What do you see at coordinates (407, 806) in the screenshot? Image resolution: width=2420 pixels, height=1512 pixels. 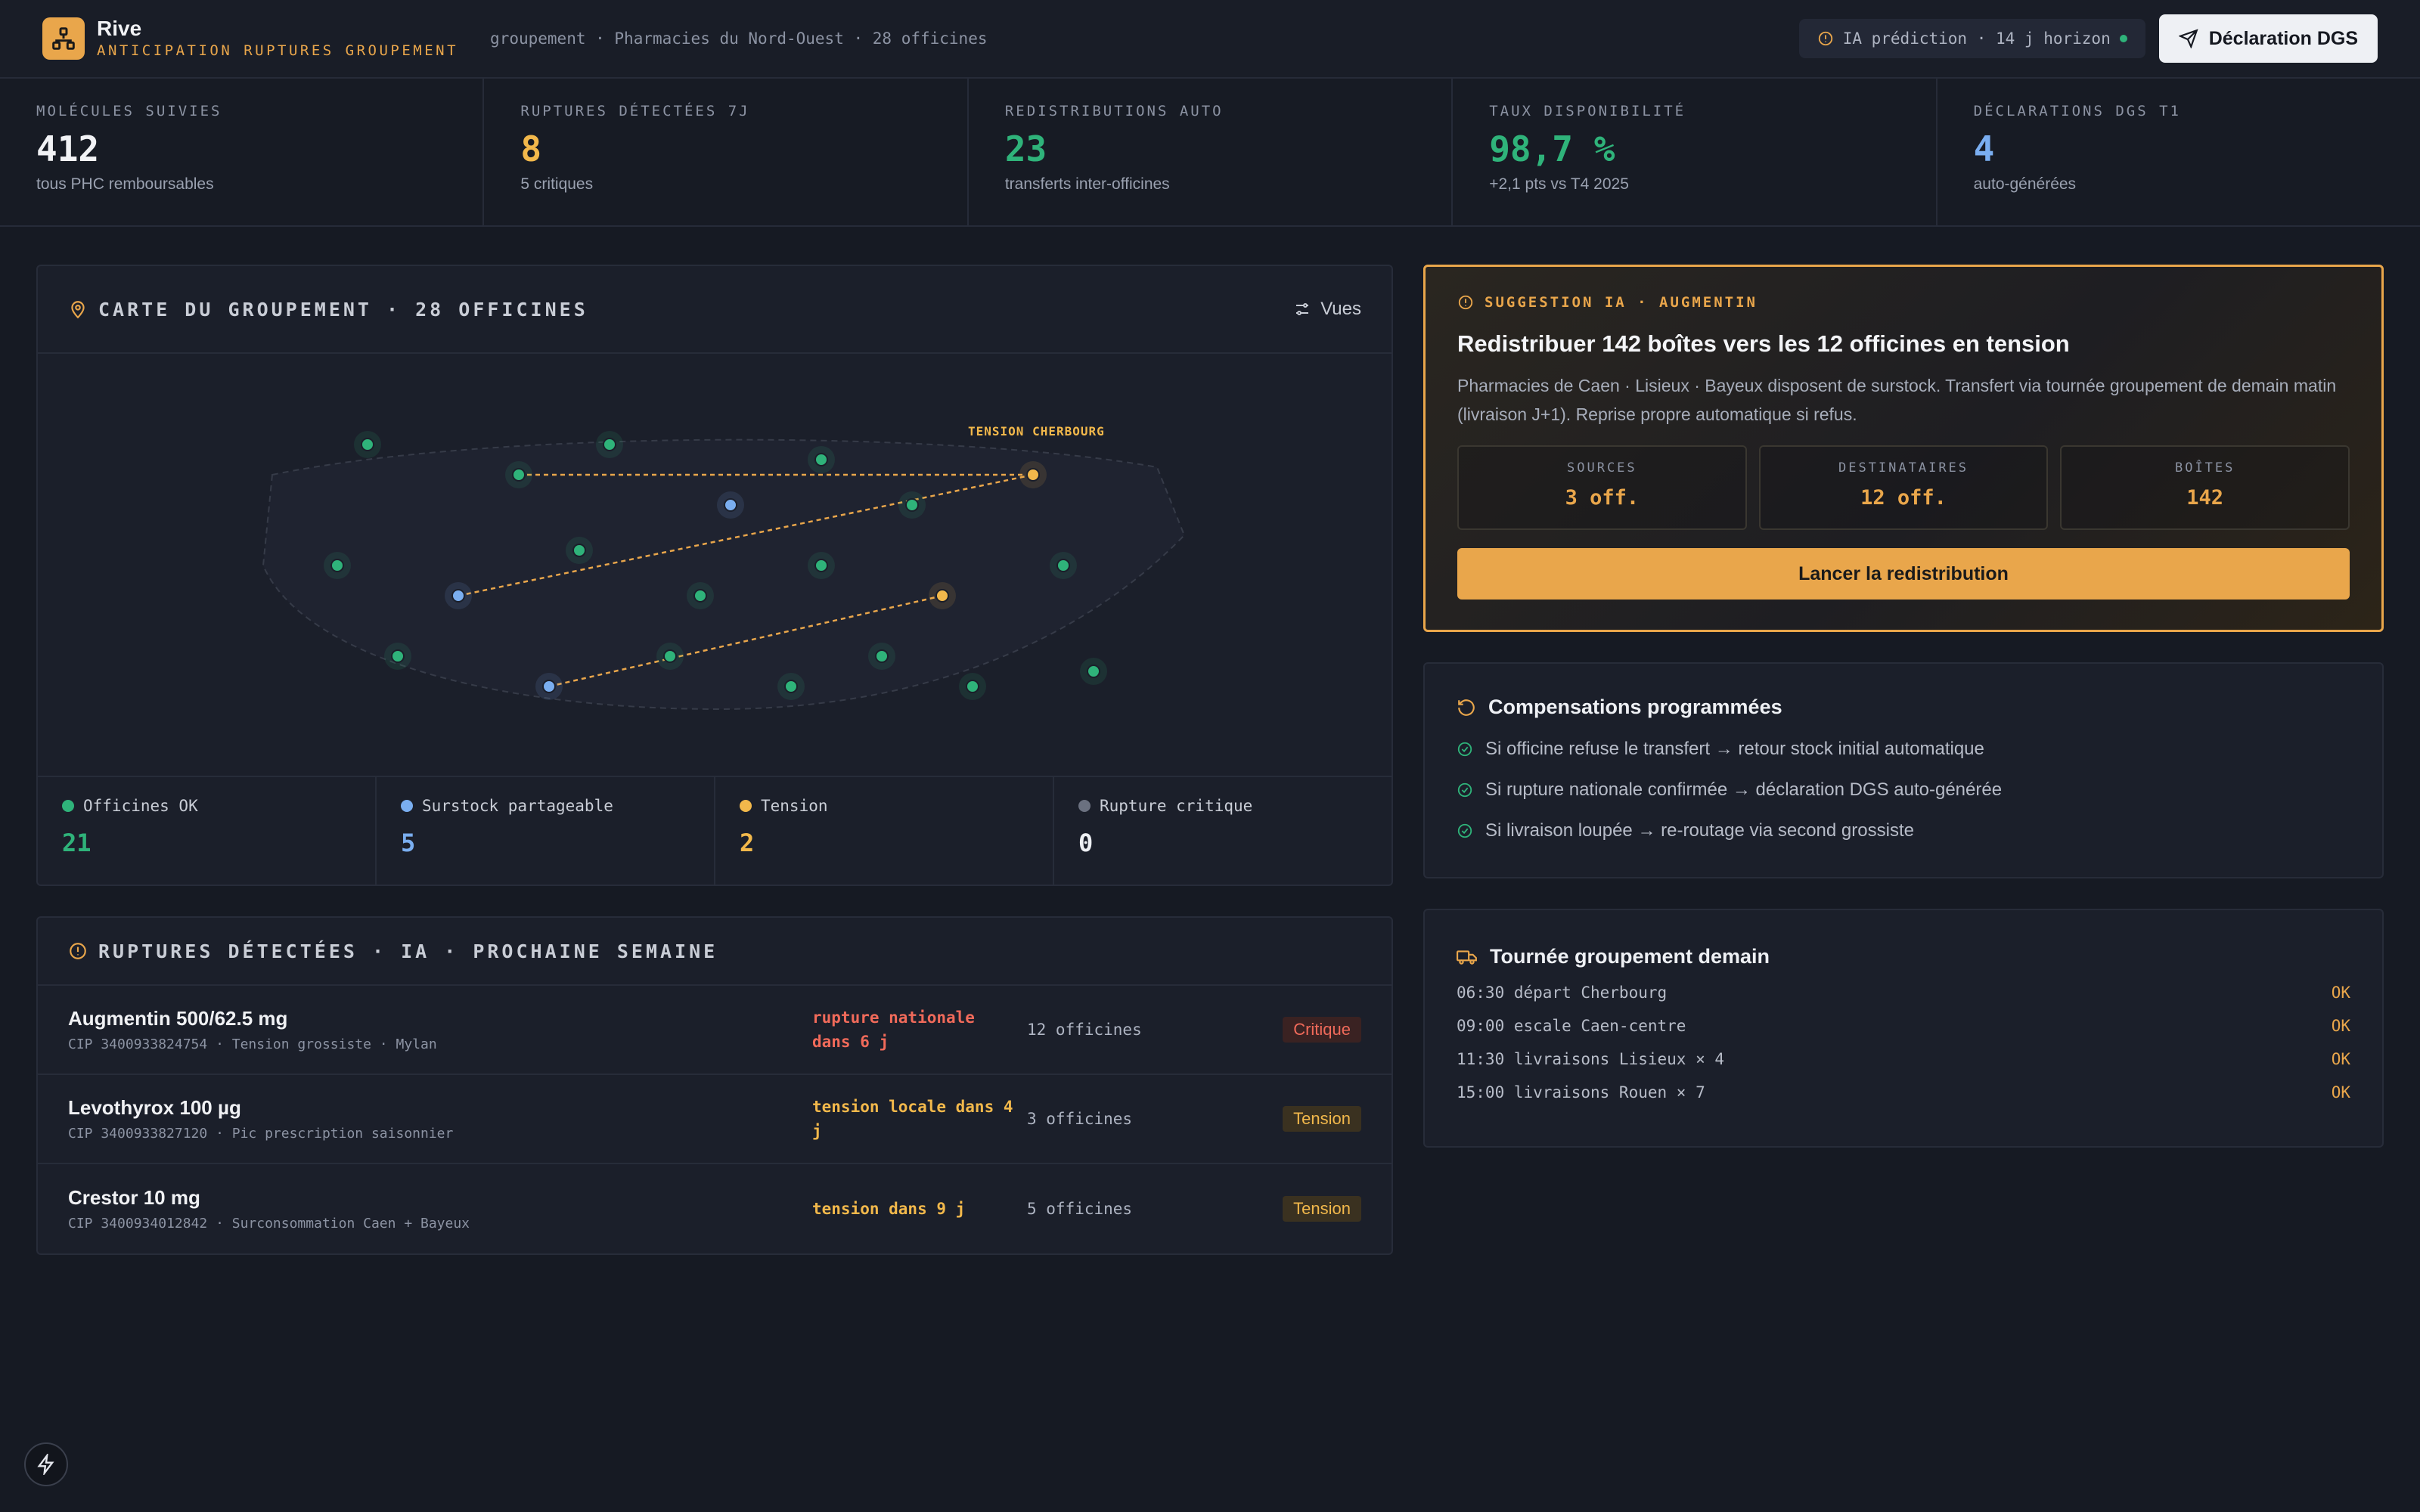 I see `legend-dot` at bounding box center [407, 806].